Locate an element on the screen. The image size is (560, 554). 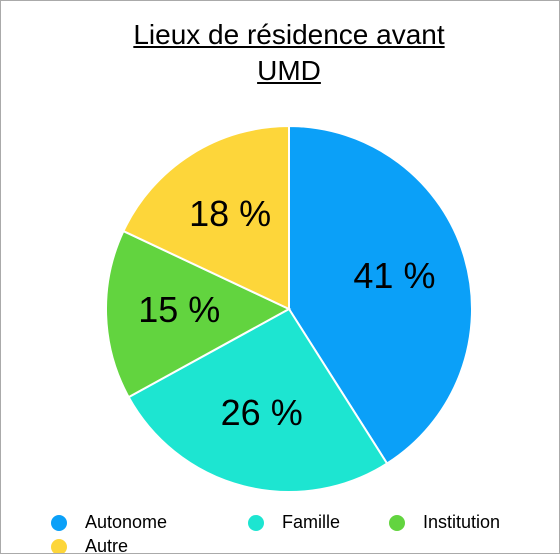
legend-label: Institution is located at coordinates (461, 522).